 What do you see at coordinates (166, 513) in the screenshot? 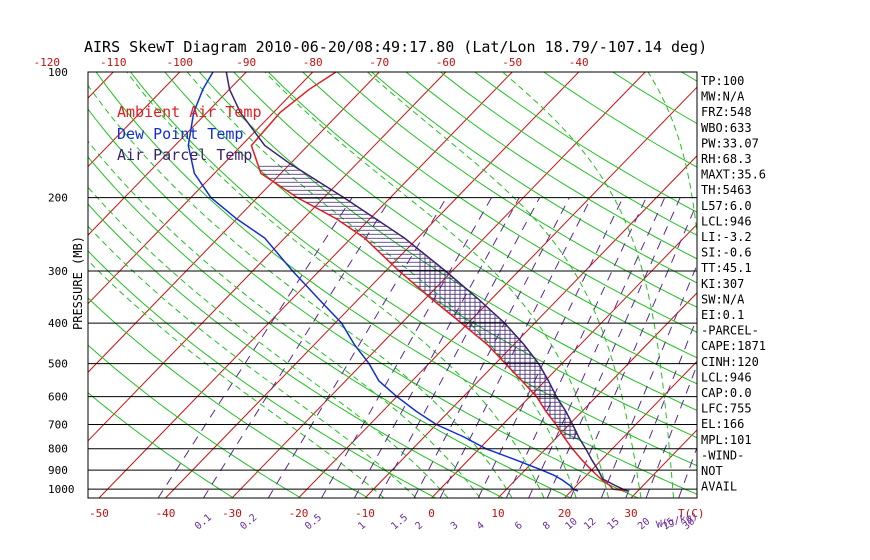
I see `bottom-temp-tick-label: -40` at bounding box center [166, 513].